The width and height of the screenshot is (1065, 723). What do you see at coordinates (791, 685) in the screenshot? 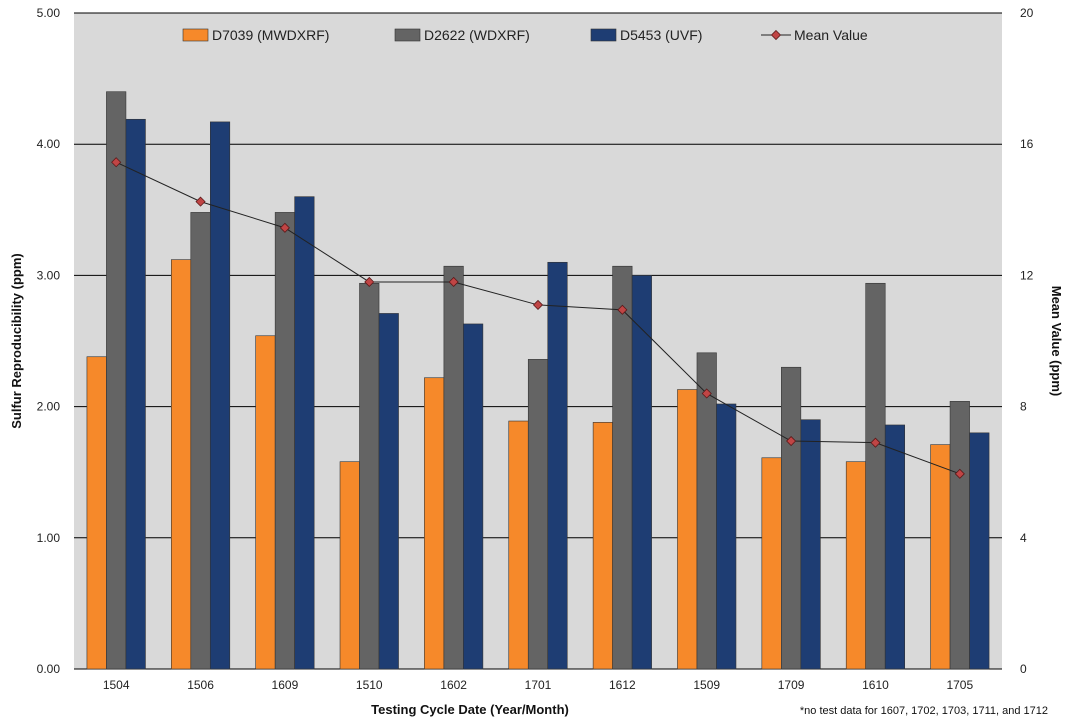
I see `x-tick-label: 1709` at bounding box center [791, 685].